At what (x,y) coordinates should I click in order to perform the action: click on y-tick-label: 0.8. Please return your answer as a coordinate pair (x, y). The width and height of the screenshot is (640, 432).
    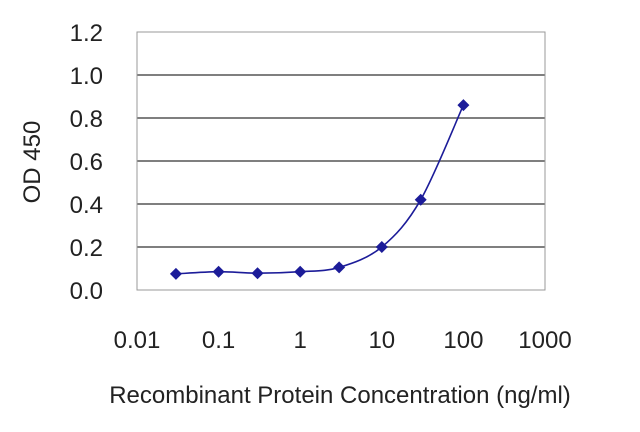
    Looking at the image, I should click on (86, 119).